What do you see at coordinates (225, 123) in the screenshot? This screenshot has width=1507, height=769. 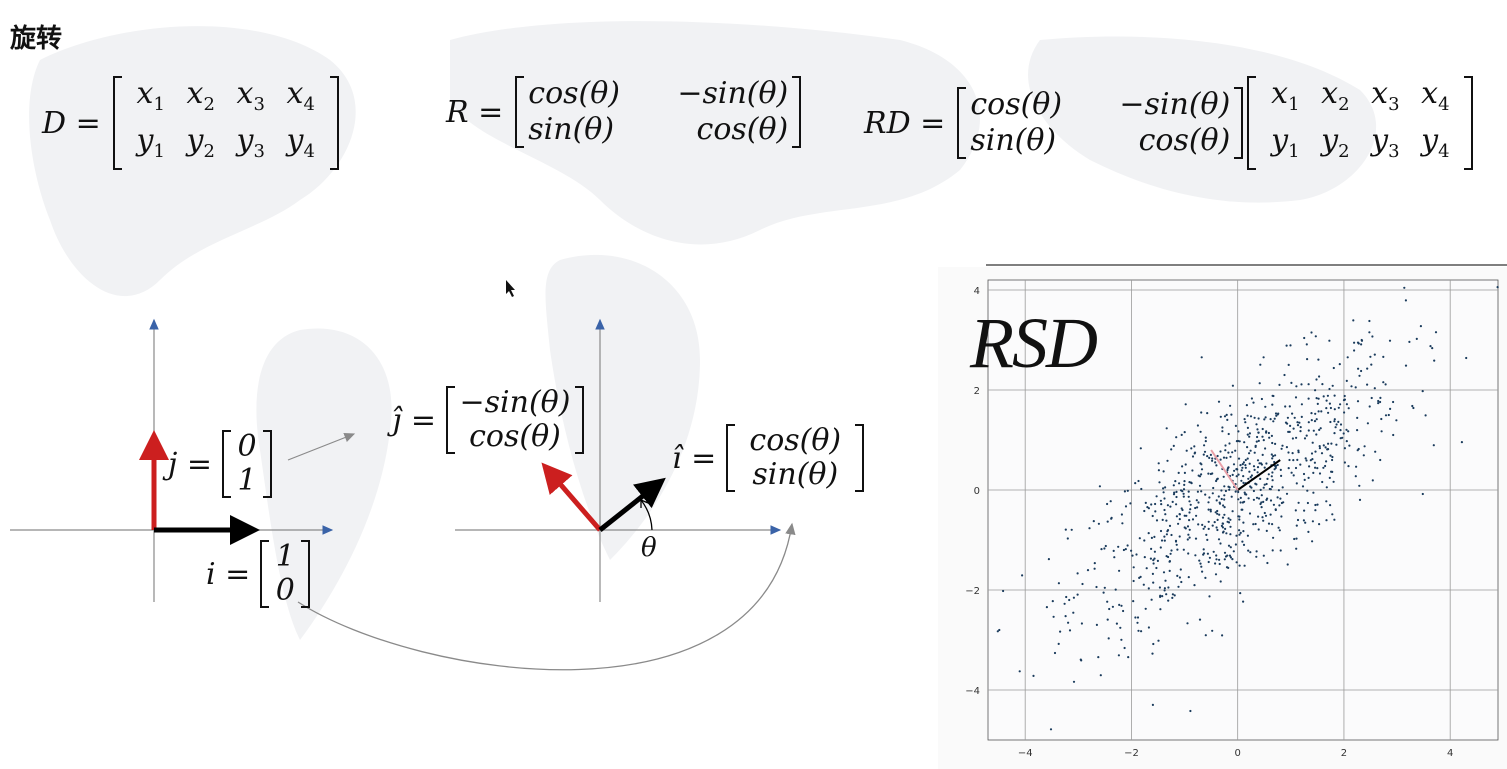 I see `matrix-d: x1 x2 x3 x4 y1 y2 y3 y4` at bounding box center [225, 123].